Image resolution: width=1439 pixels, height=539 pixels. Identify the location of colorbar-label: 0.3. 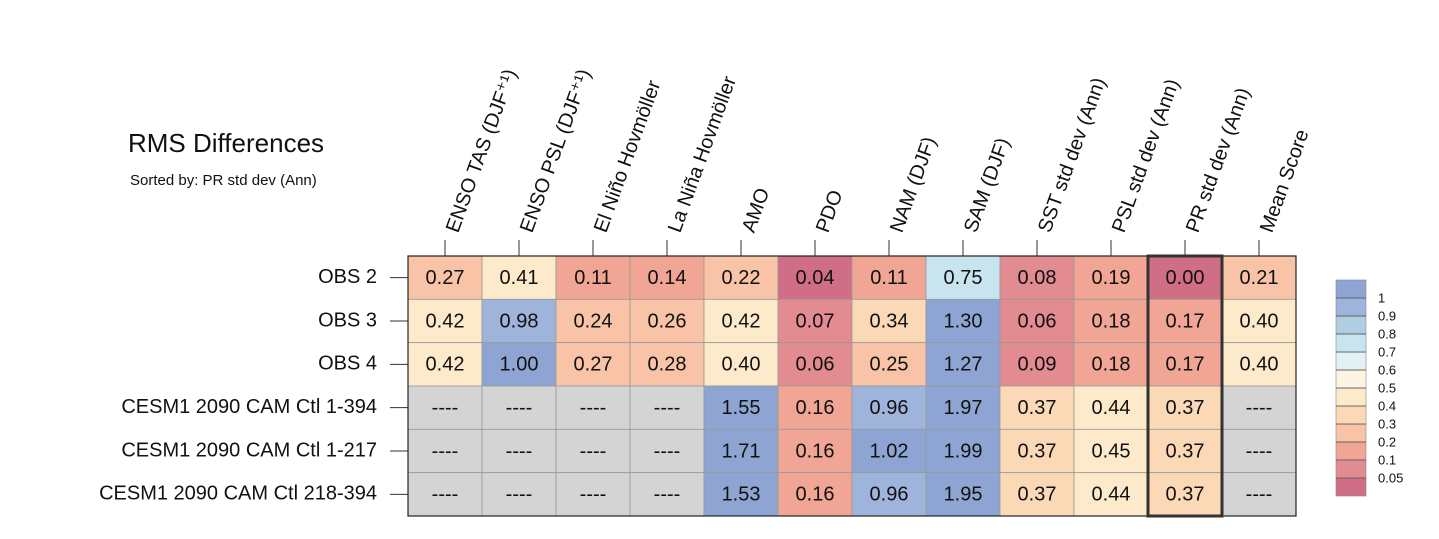
(1387, 423).